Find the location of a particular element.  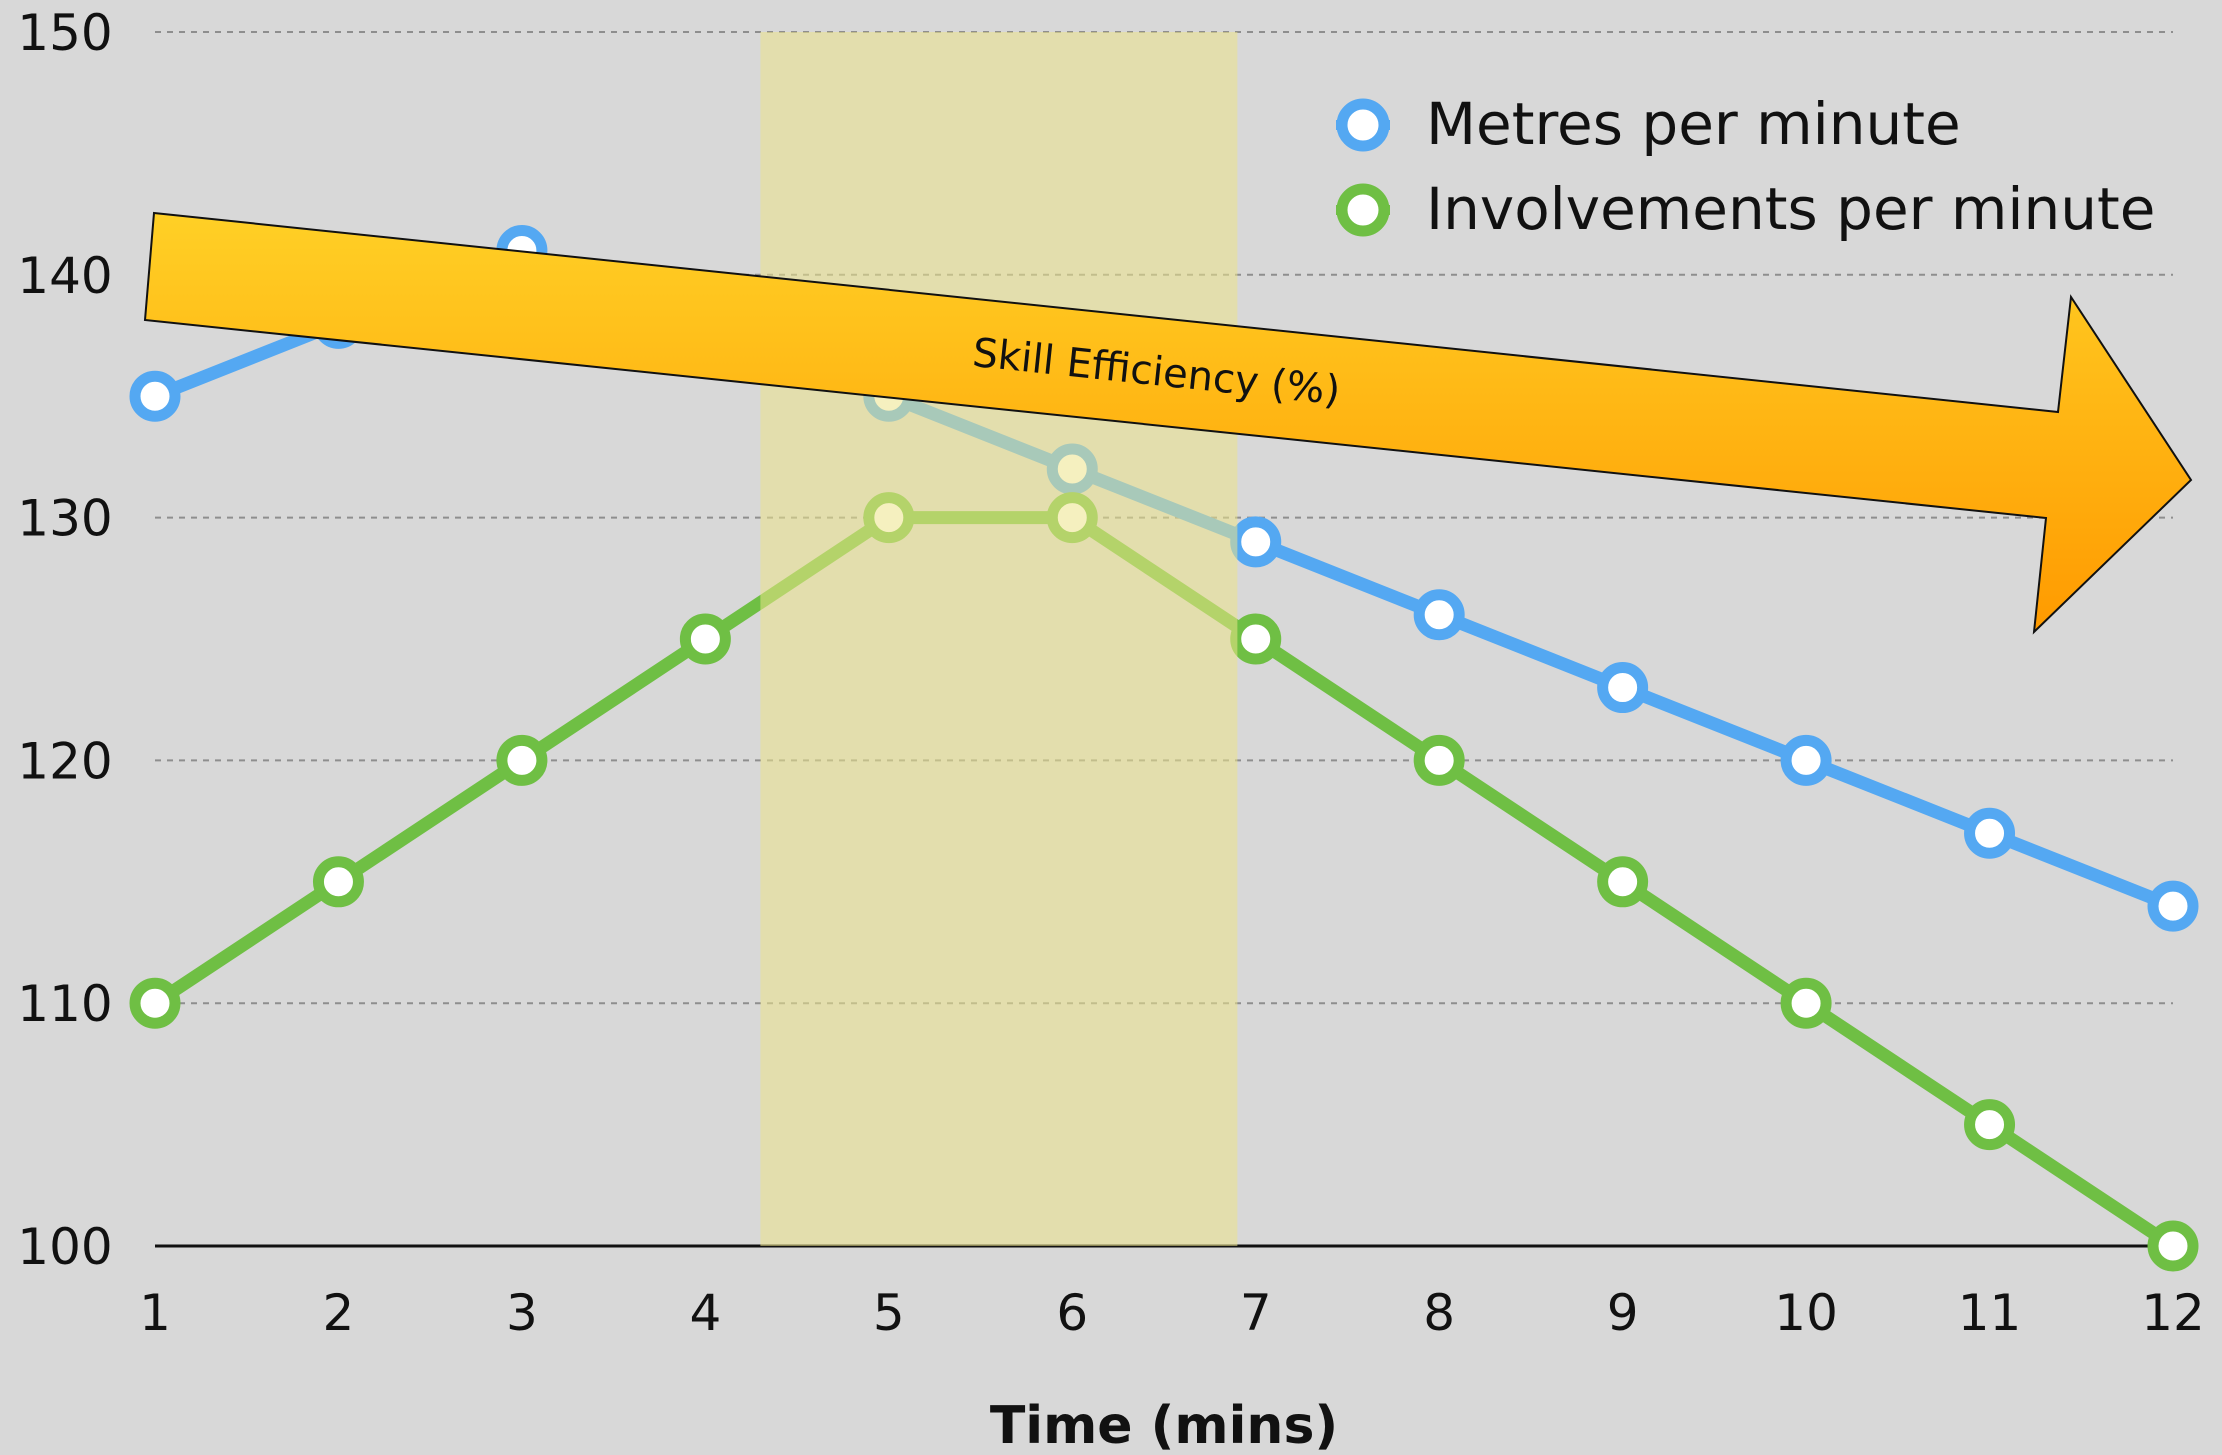

x-axis-ticks: 1 2 3 4 5 6 7 8 9 10 11 12 is located at coordinates (1172, 1313).